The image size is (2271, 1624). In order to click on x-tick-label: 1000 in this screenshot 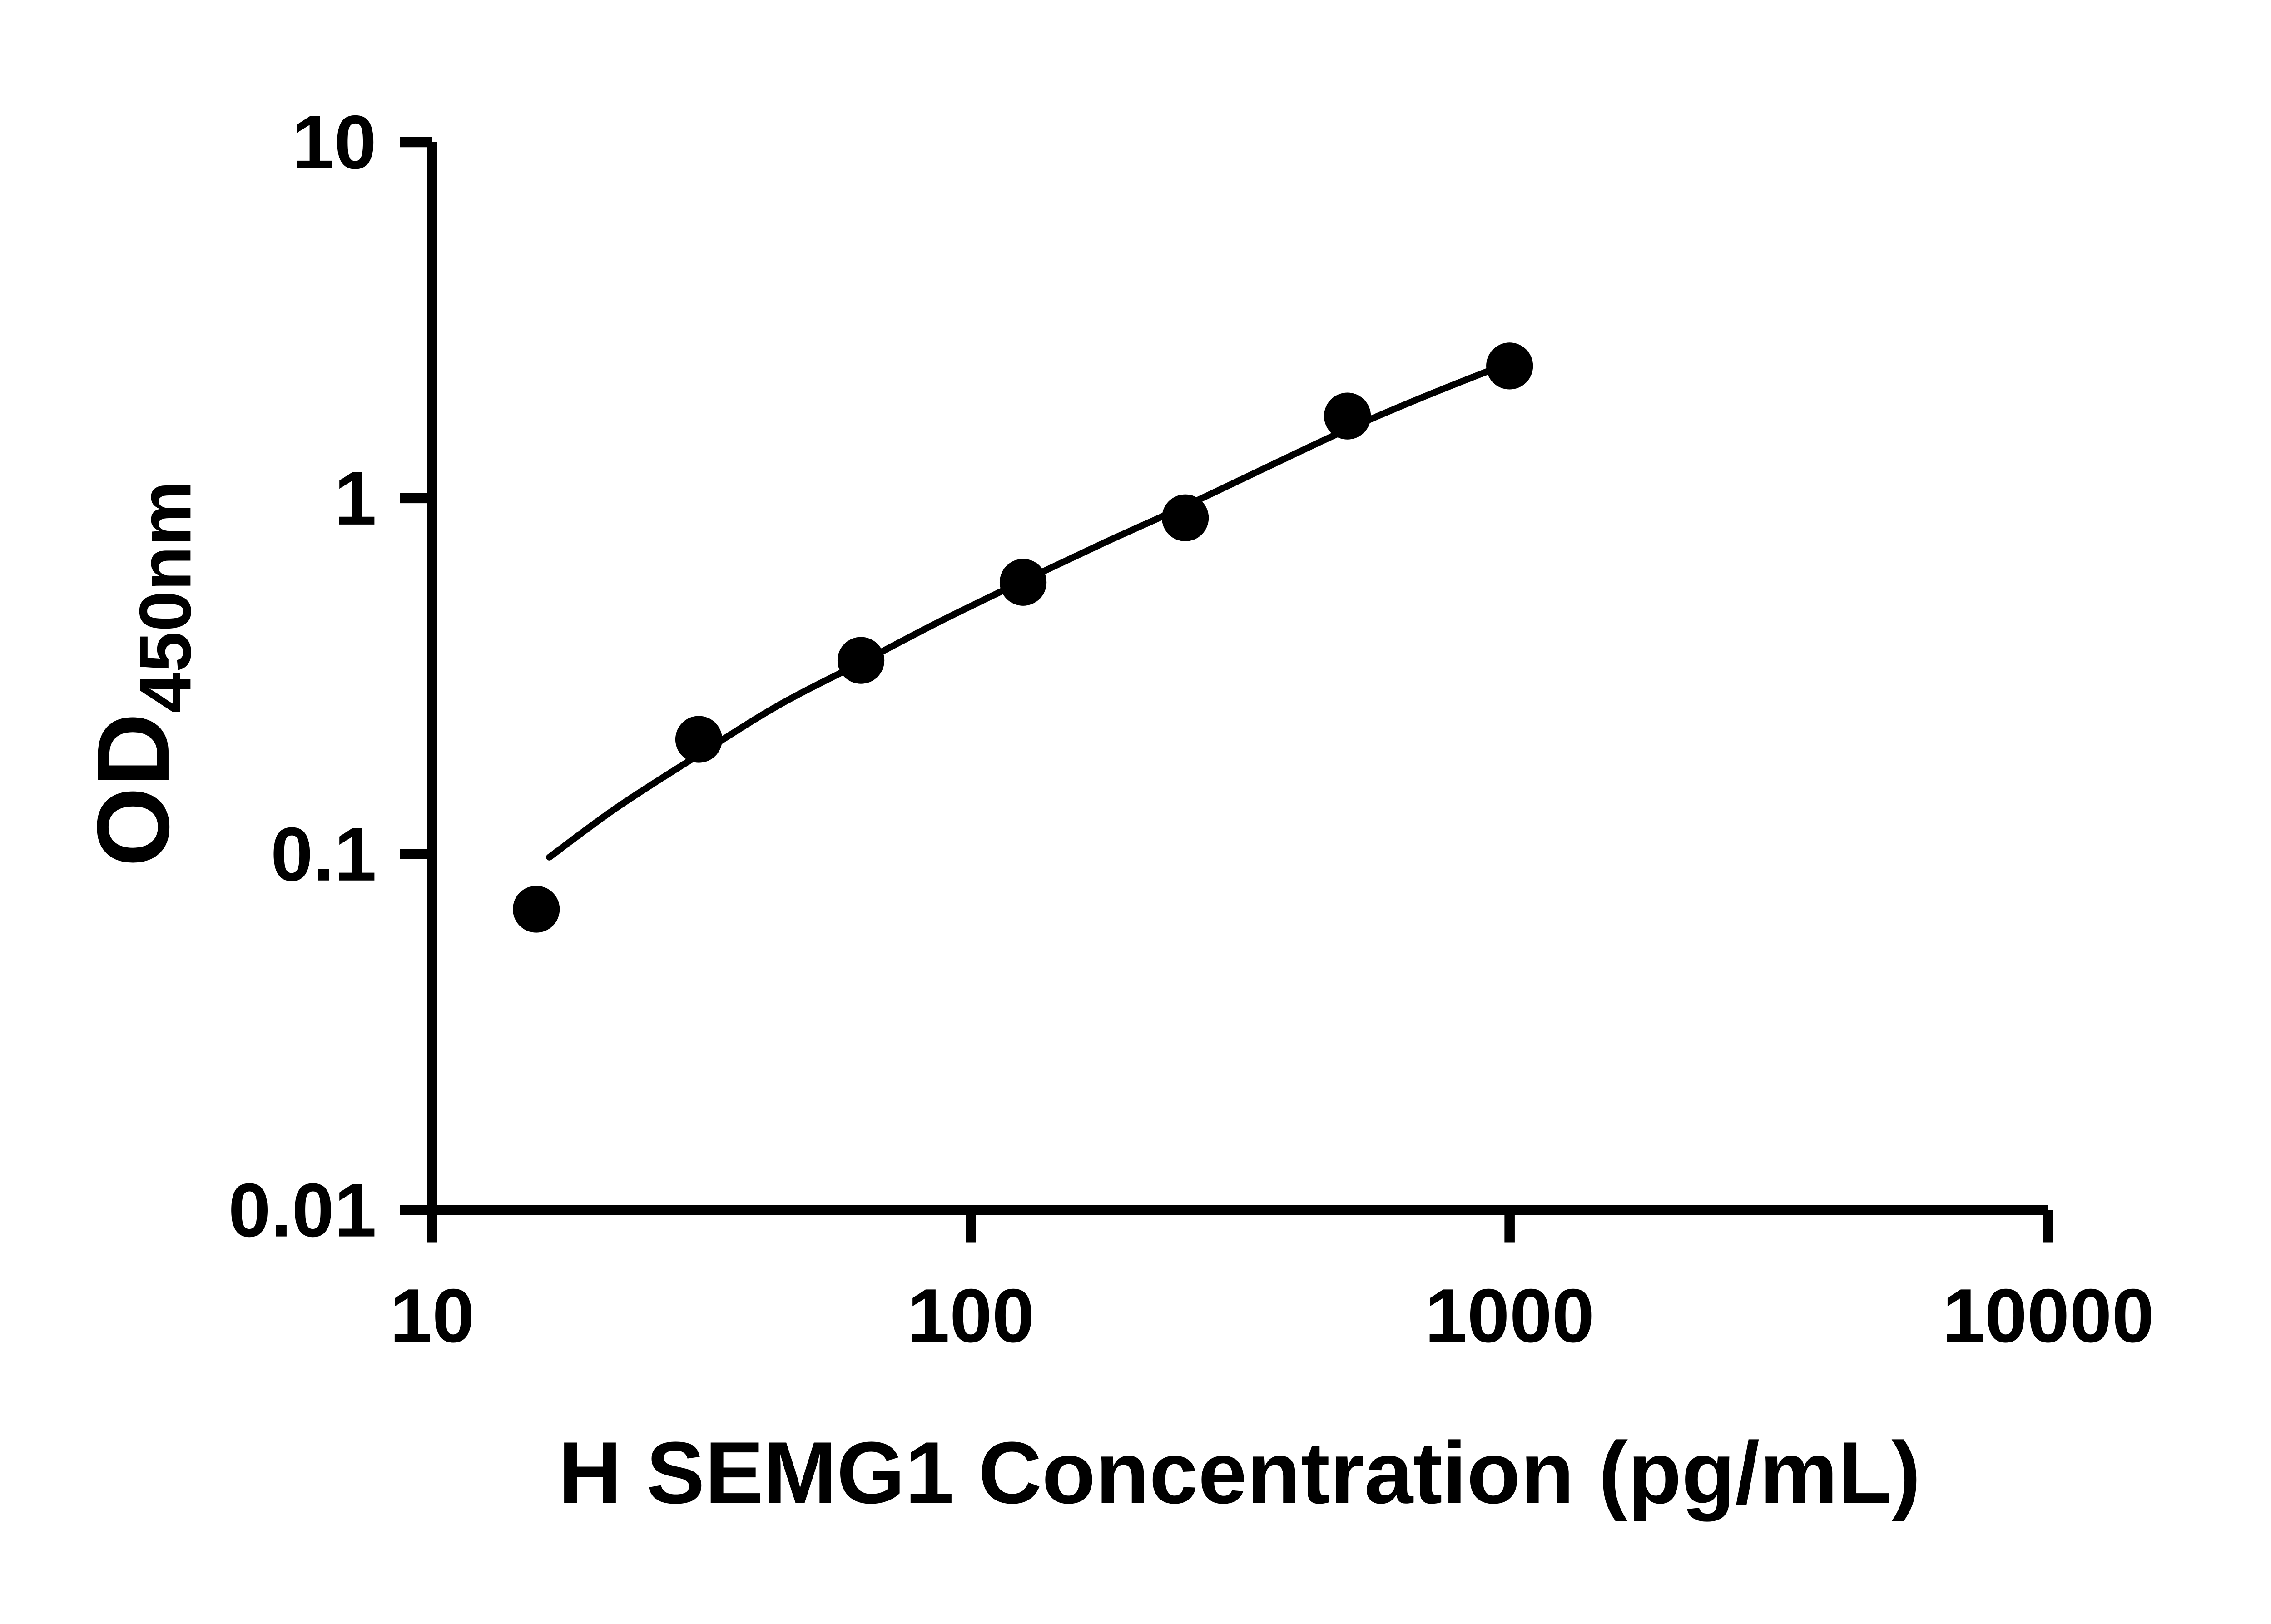, I will do `click(1509, 1315)`.